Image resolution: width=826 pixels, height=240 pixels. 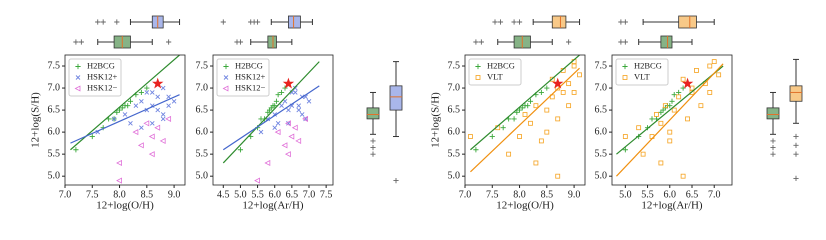 I want to click on x-axis-label: 12+log(Ar/H), so click(x=273, y=206).